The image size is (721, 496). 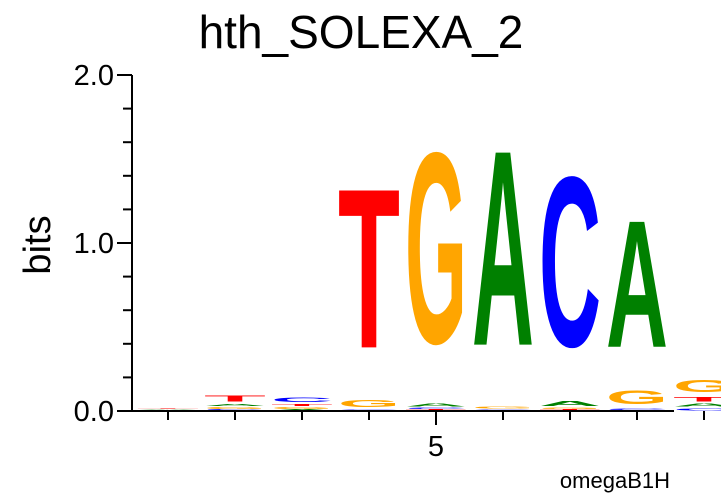 I want to click on chart-title: hth_SOLEXA_2, so click(x=361, y=32).